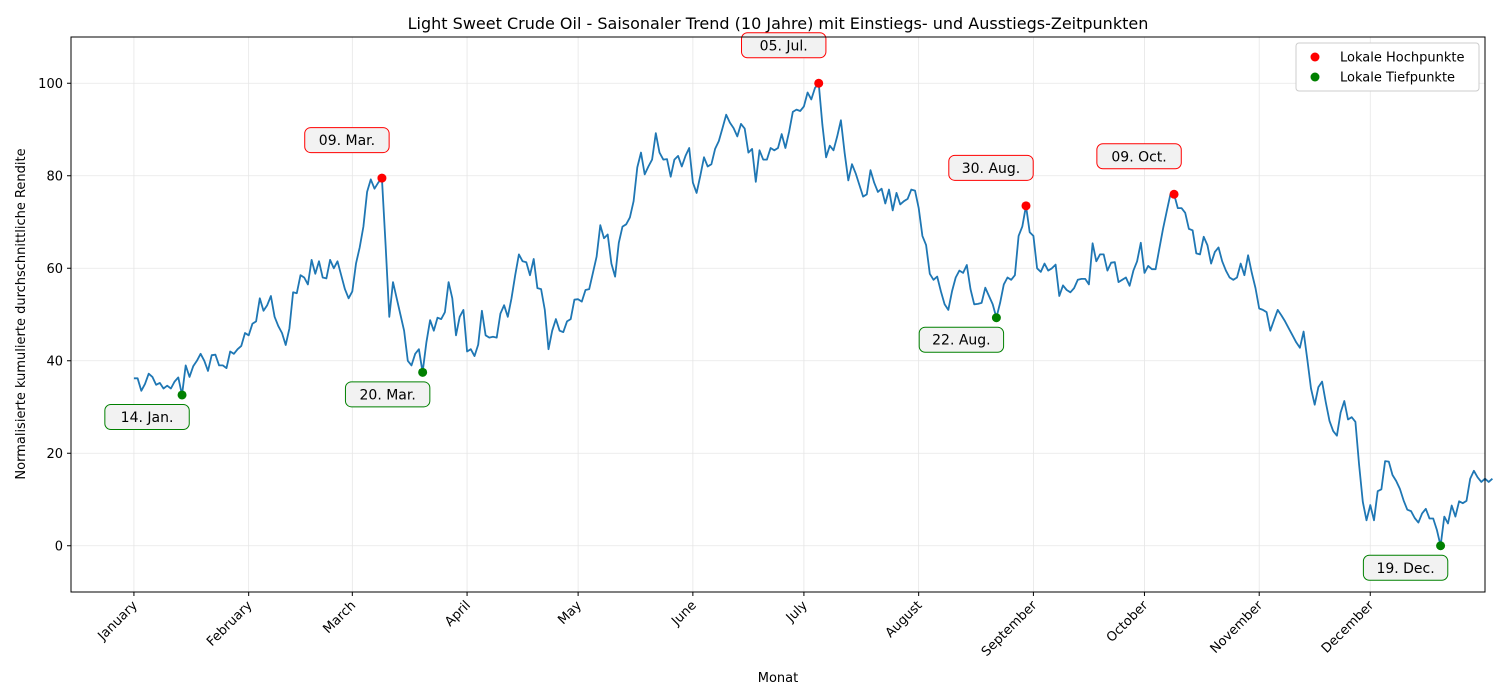 This screenshot has height=700, width=1500. I want to click on annotation-label: 09. Mar., so click(347, 141).